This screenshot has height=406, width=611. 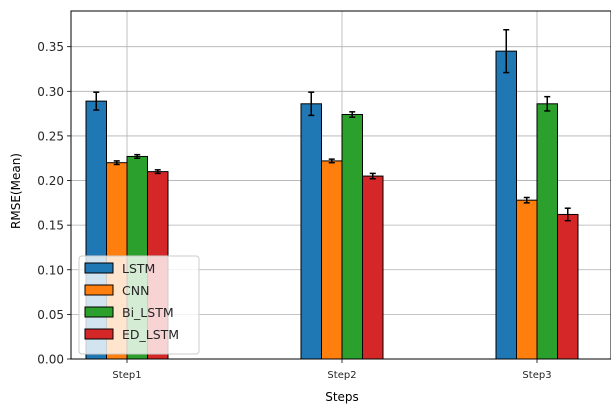 What do you see at coordinates (527, 279) in the screenshot?
I see `bar-cnn-step3` at bounding box center [527, 279].